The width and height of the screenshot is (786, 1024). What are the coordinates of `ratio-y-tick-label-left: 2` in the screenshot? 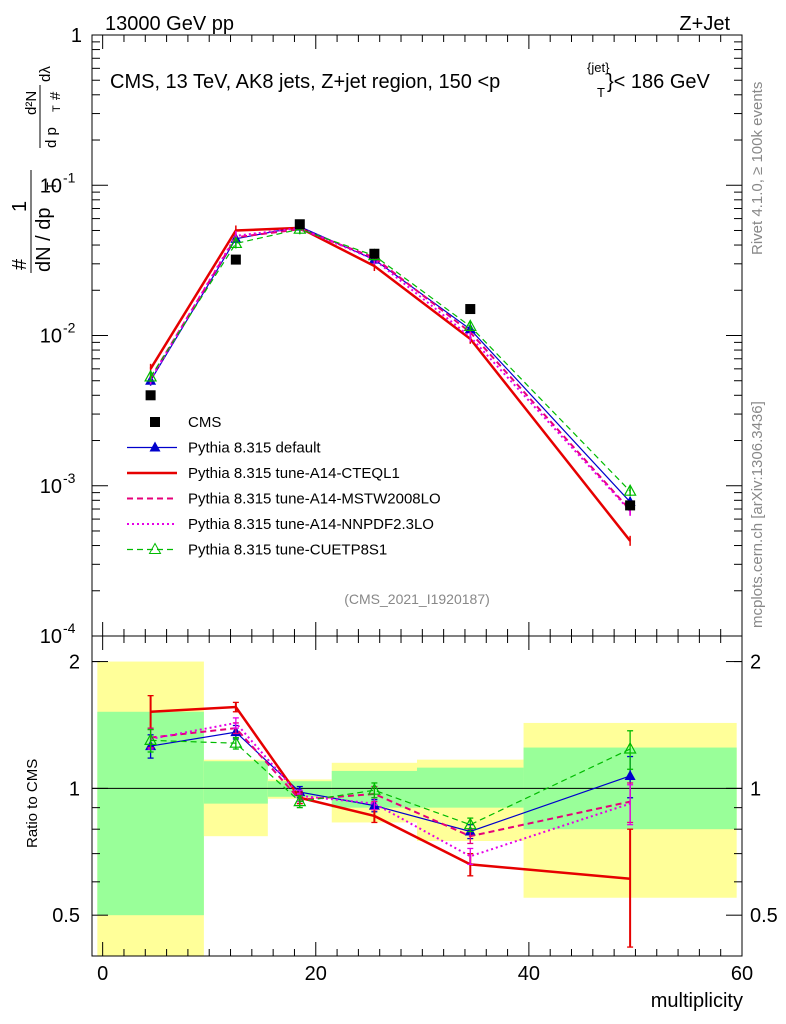 It's located at (74, 663).